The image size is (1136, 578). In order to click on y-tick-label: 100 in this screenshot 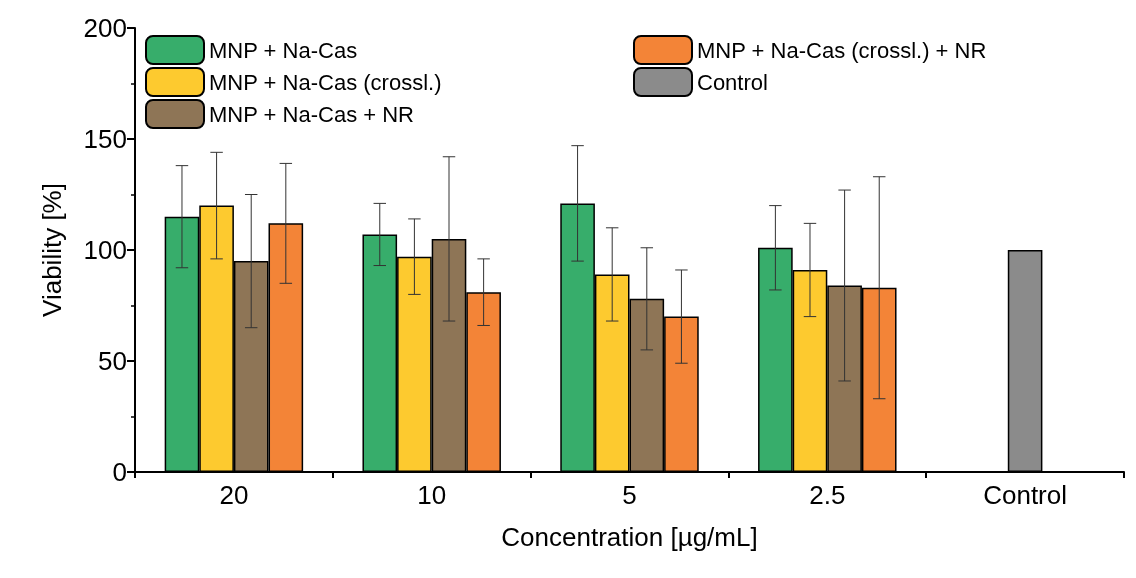, I will do `click(105, 250)`.